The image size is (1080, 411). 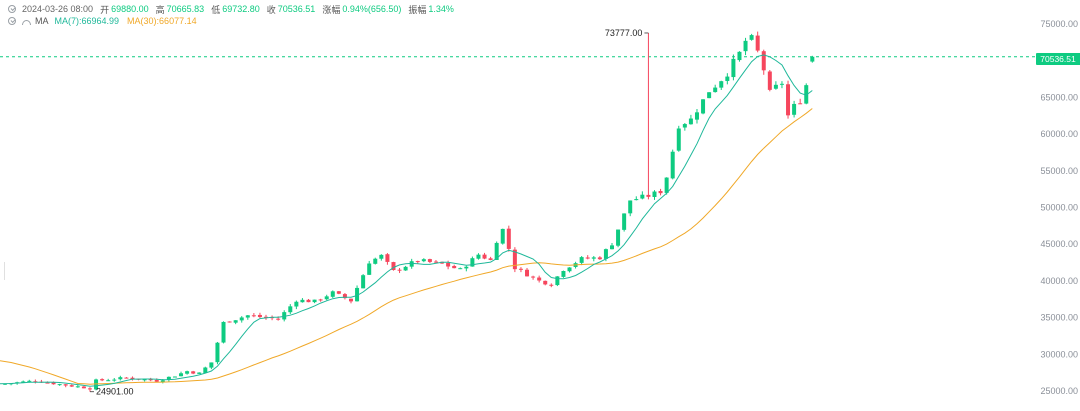 What do you see at coordinates (417, 9) in the screenshot?
I see `amplitude-label: 振幅` at bounding box center [417, 9].